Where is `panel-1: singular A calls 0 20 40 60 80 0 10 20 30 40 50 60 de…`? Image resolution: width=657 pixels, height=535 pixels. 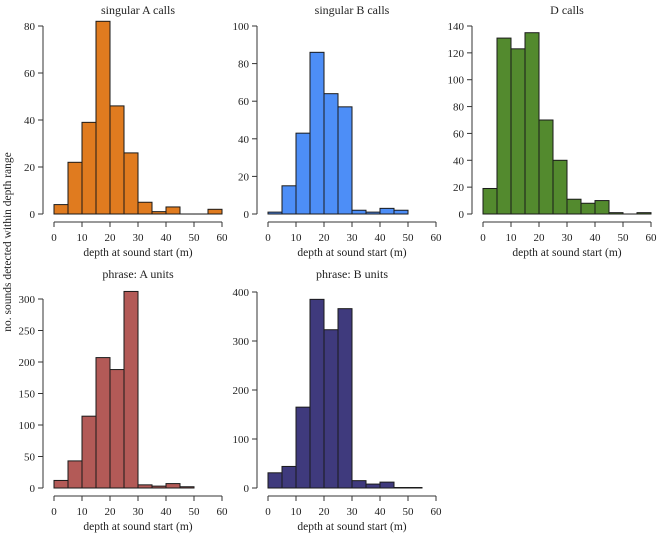 panel-1: singular A calls 0 20 40 60 80 0 10 20 30 40 50 60 de… is located at coordinates (126, 131).